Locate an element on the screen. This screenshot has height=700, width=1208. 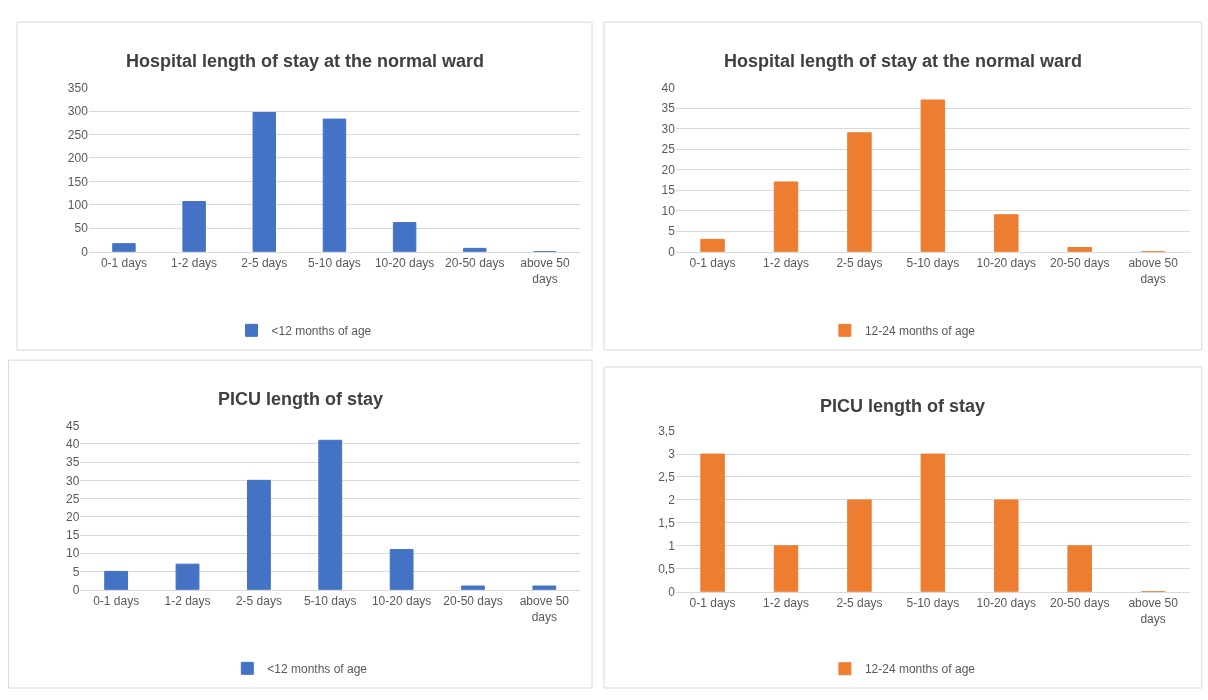
y-tick-label: 2 is located at coordinates (672, 500).